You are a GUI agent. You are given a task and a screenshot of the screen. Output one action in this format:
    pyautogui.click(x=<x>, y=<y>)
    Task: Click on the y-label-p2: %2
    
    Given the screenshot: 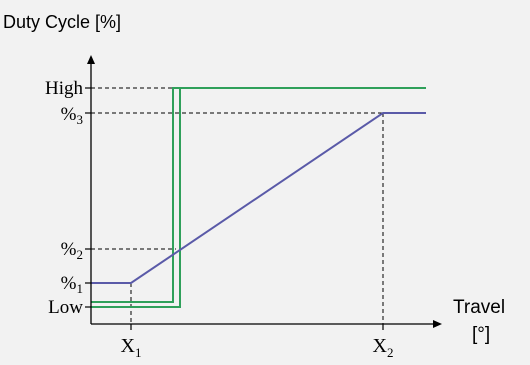 What is the action you would take?
    pyautogui.click(x=72, y=250)
    